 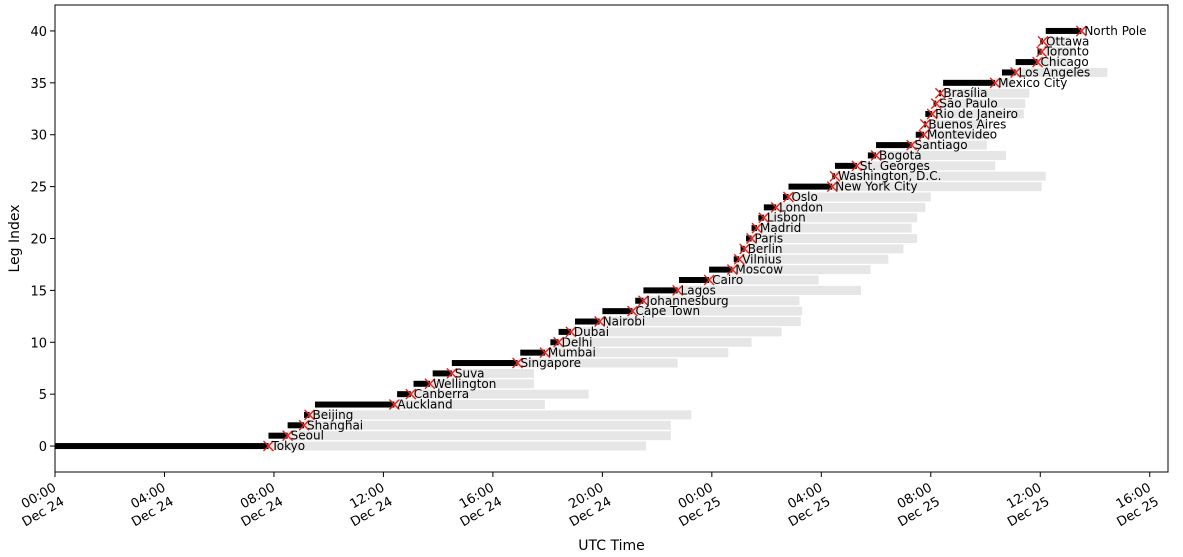 I want to click on city-label: Mexico City, so click(x=1032, y=83).